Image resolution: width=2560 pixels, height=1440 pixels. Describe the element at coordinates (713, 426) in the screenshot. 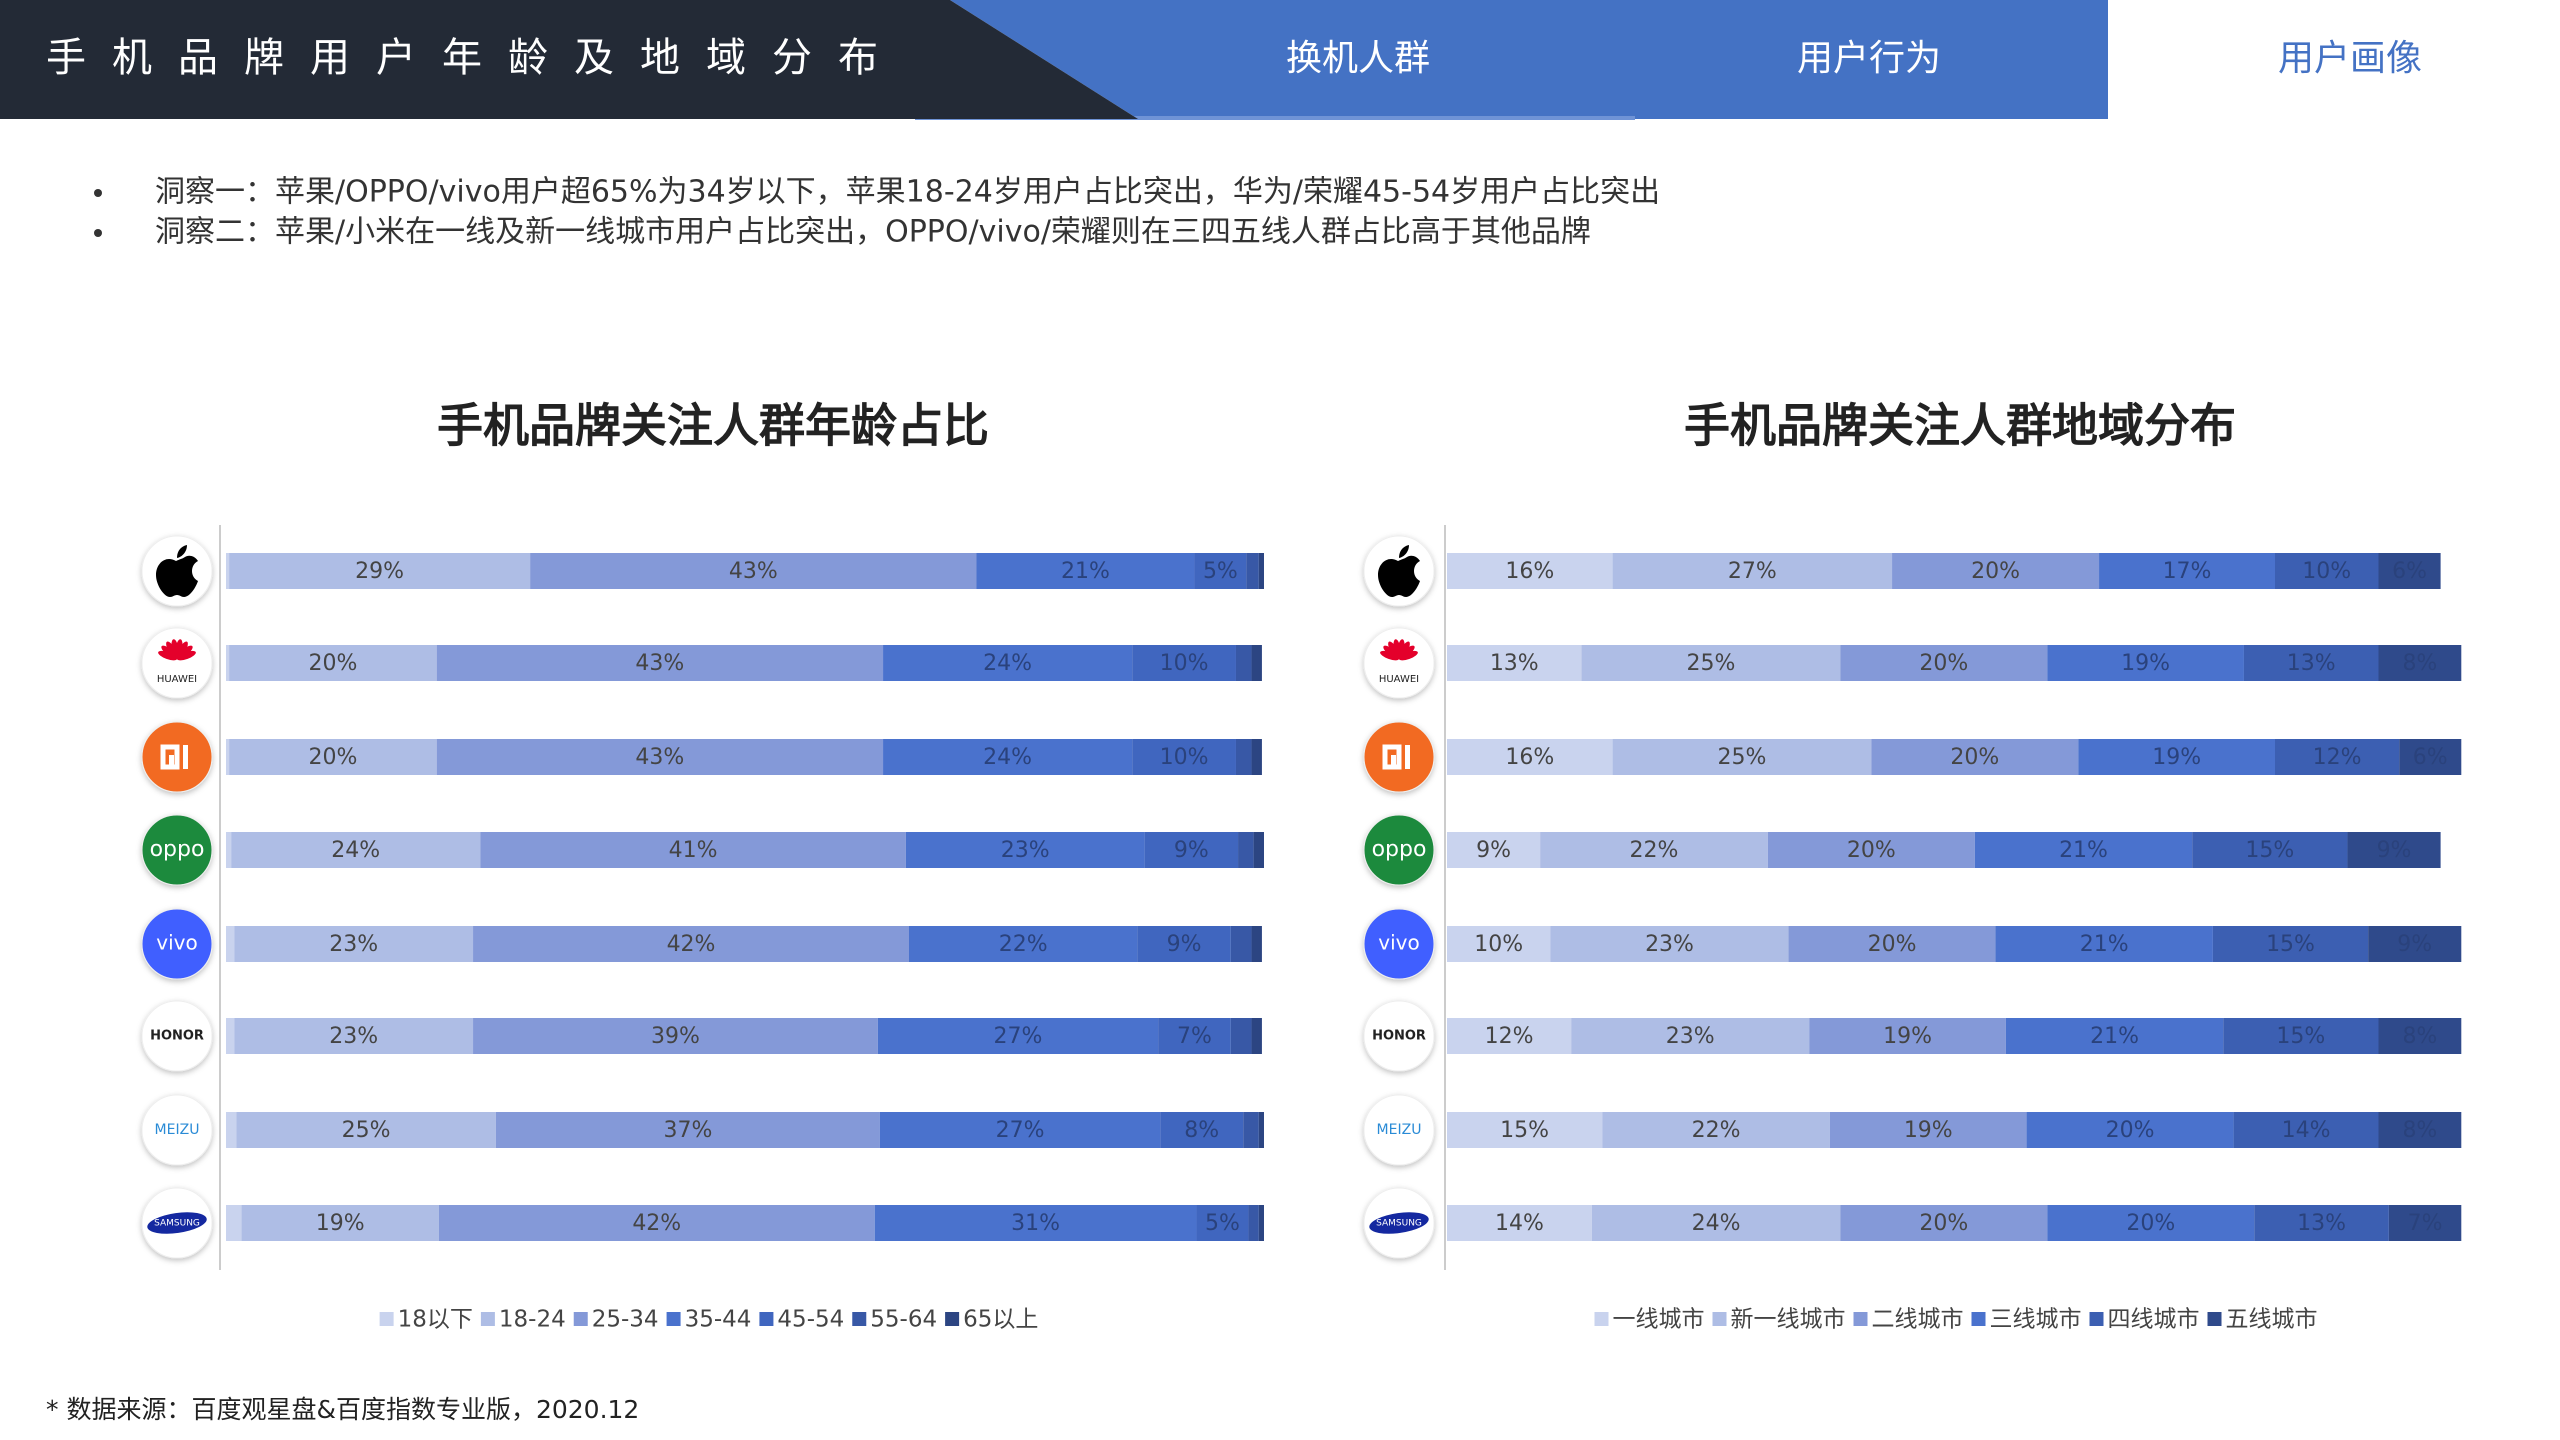

I see `chart-title: 手机品牌关注人群年龄占比` at that location.